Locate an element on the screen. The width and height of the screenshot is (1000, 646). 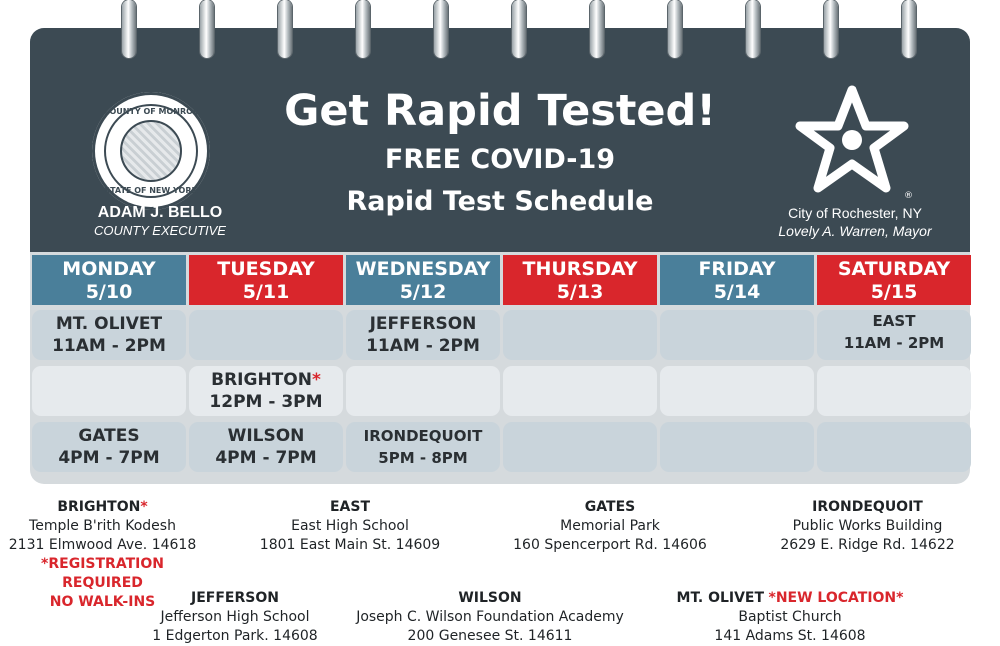
location-venue: East High School is located at coordinates (350, 526).